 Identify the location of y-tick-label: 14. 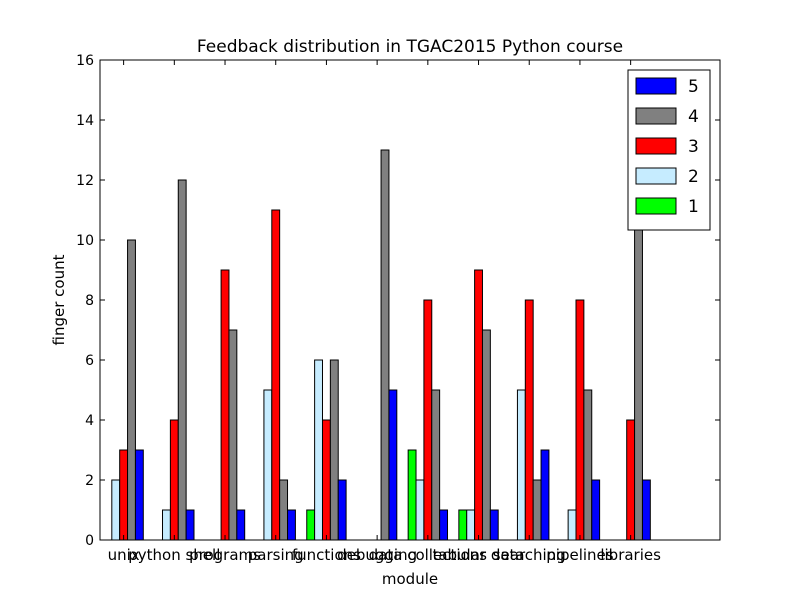
(85, 121).